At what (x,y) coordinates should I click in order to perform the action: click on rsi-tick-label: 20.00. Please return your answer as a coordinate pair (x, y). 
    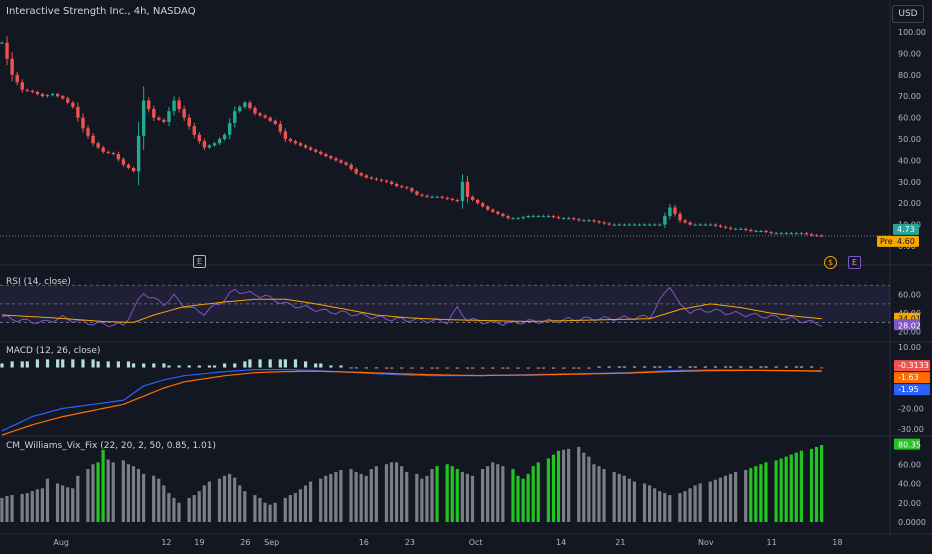
    Looking at the image, I should click on (909, 332).